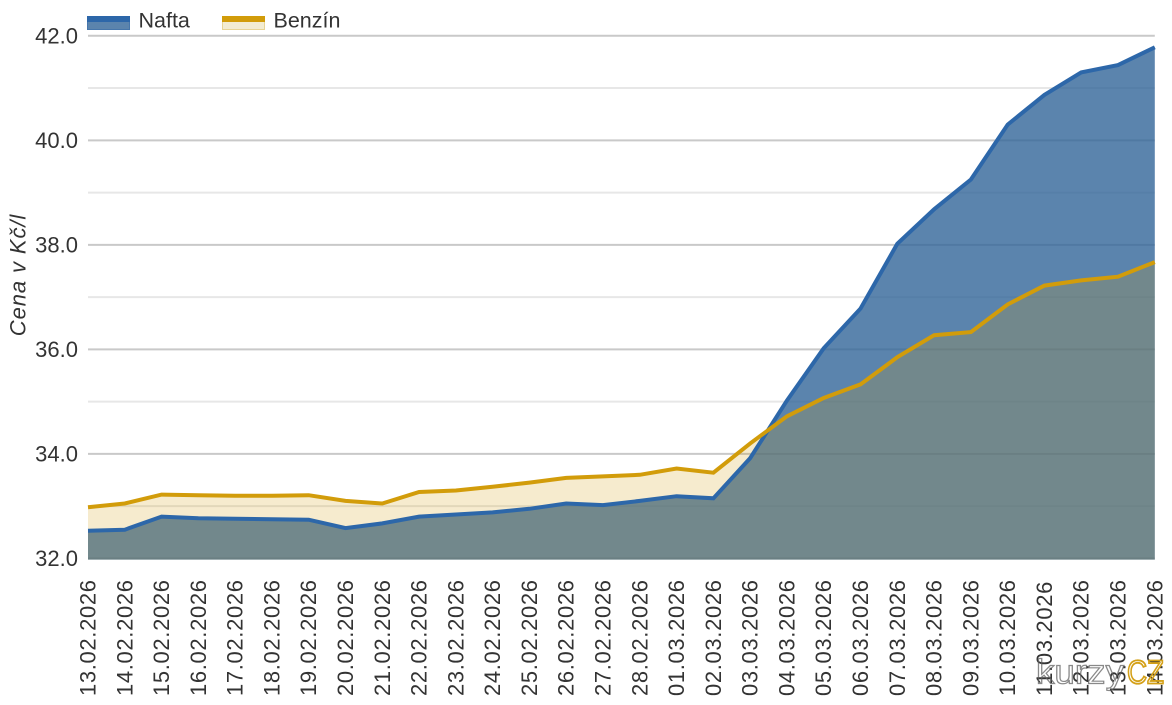 This screenshot has height=705, width=1172. What do you see at coordinates (823, 637) in the screenshot?
I see `svg-text: 05.03.2026` at bounding box center [823, 637].